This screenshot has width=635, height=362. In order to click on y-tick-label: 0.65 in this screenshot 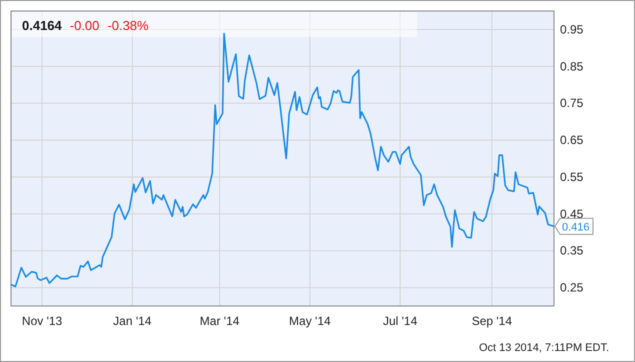, I will do `click(572, 140)`.